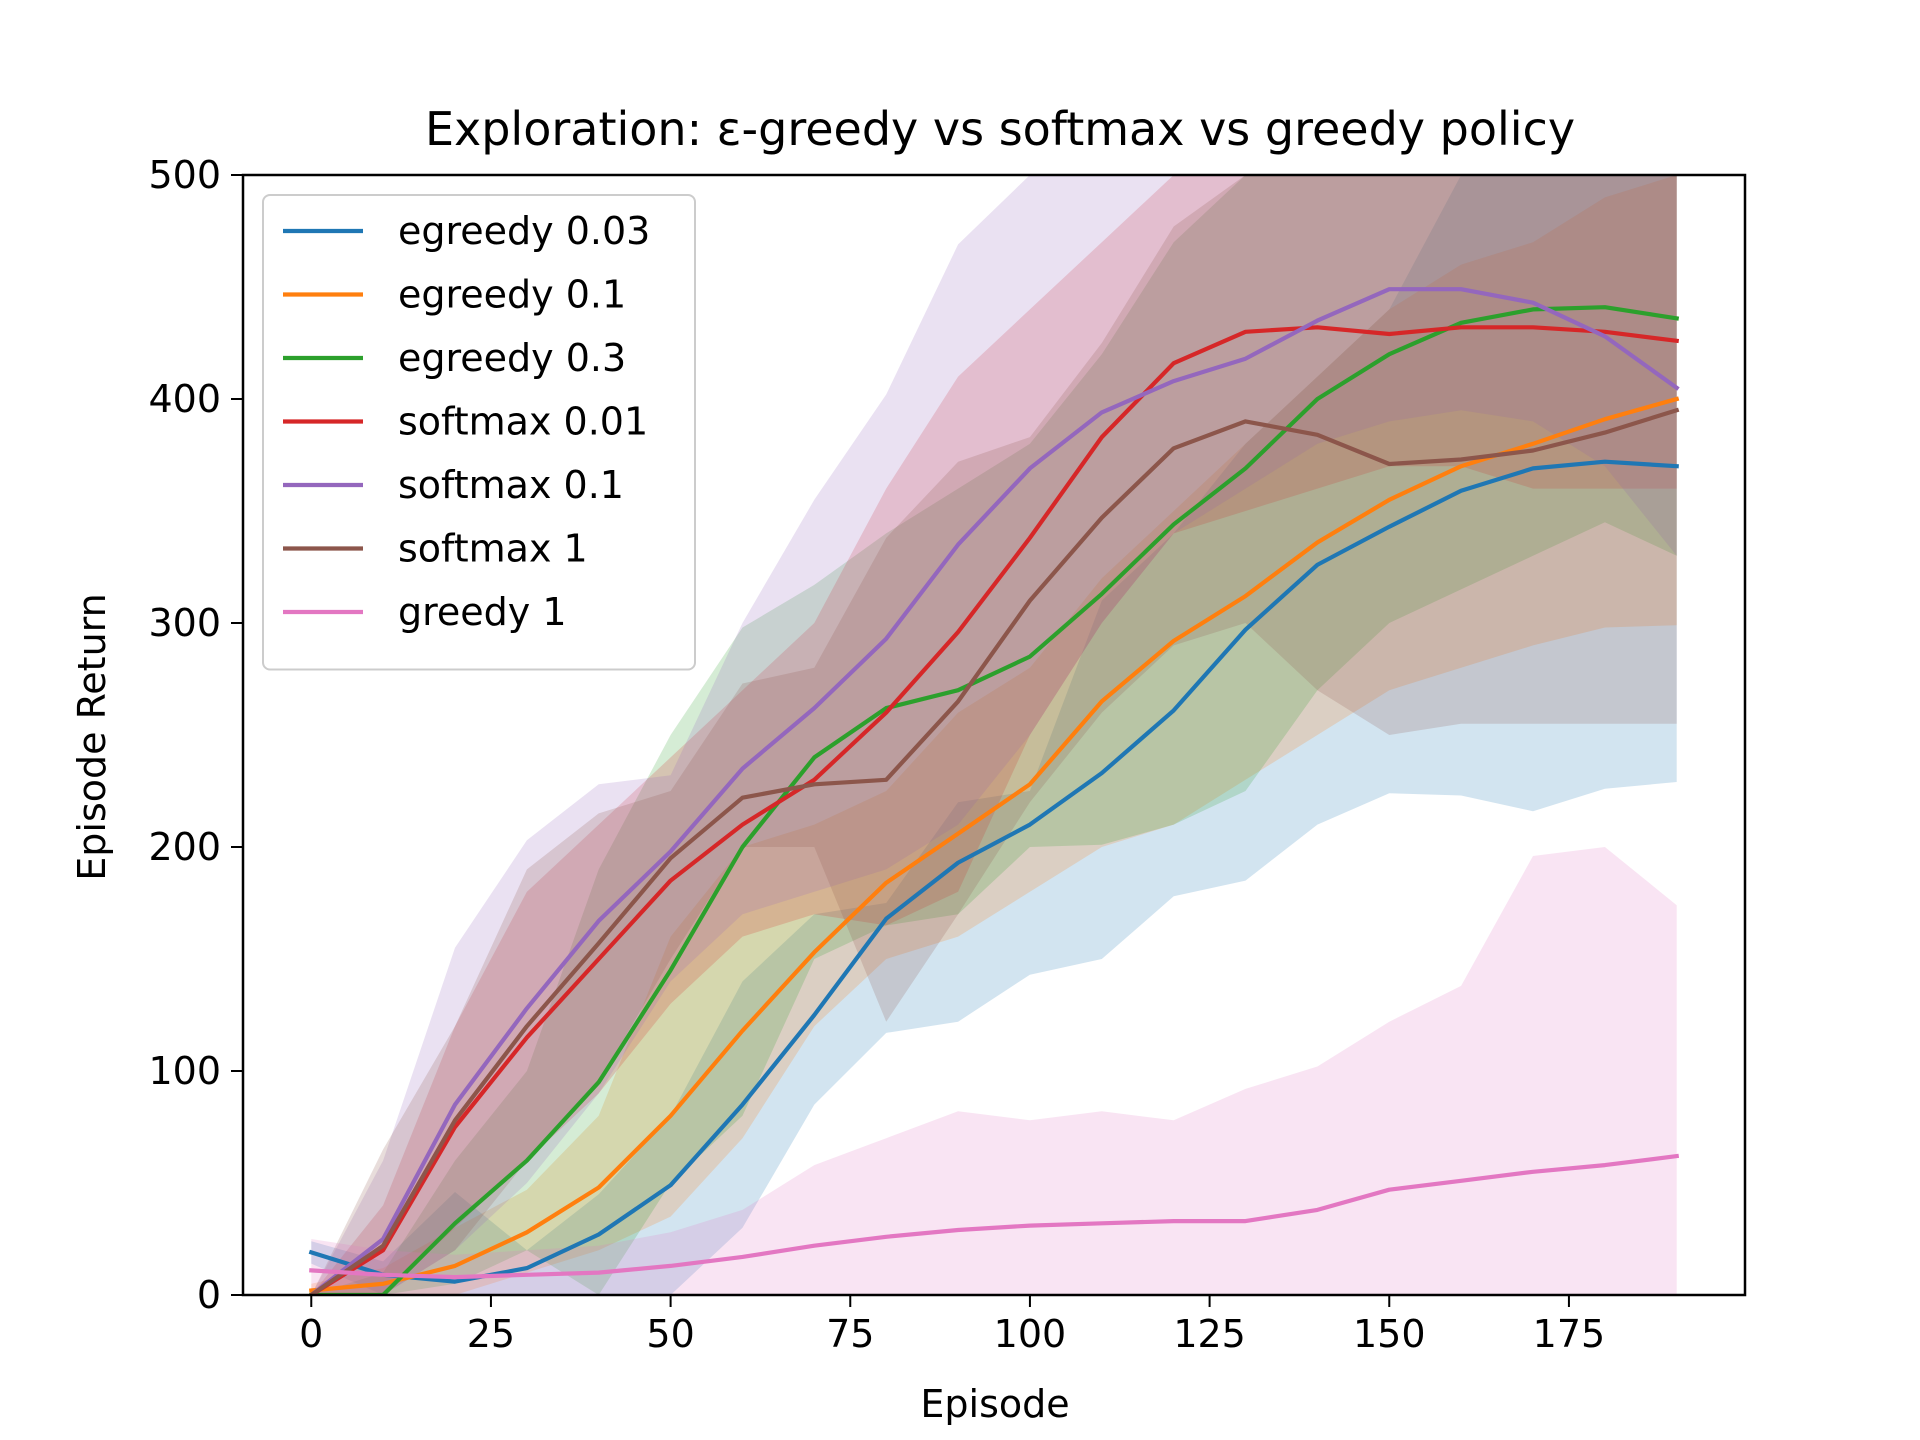  Describe the element at coordinates (511, 485) in the screenshot. I see `legend-label: softmax 0.1` at that location.